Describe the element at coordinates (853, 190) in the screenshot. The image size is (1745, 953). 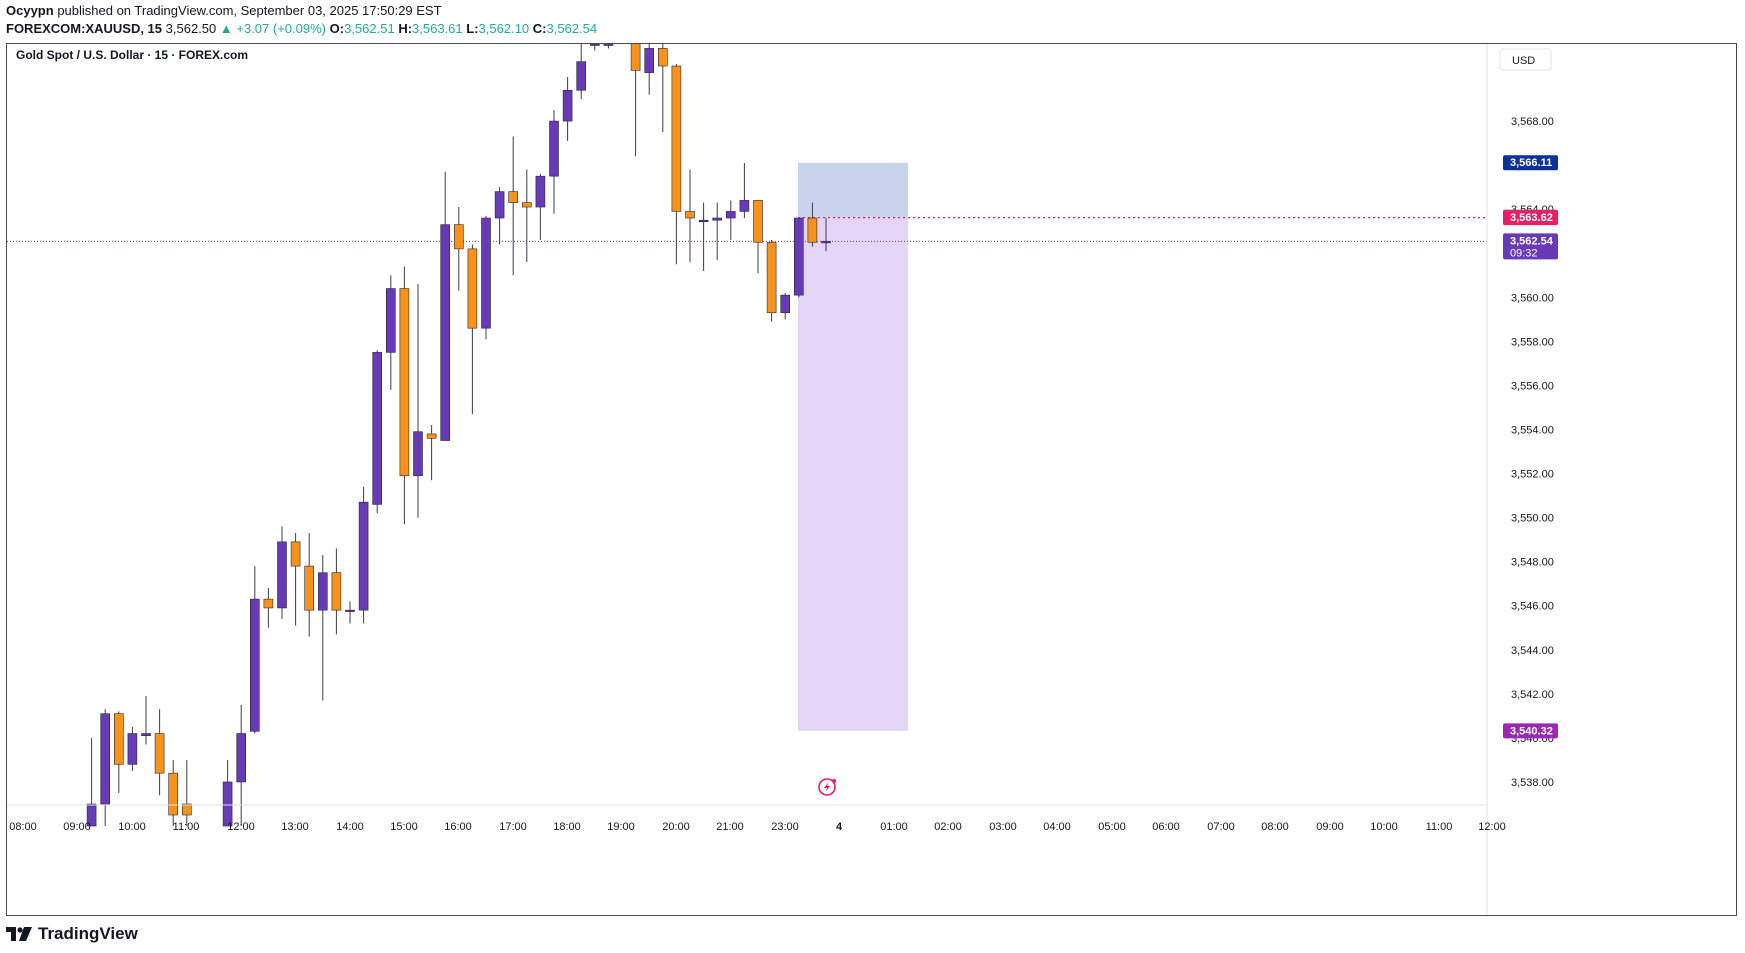
I see `target-zone` at that location.